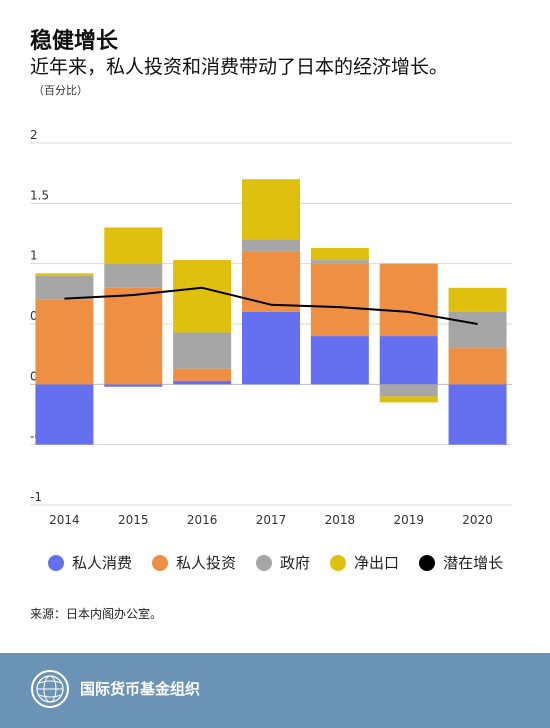 The height and width of the screenshot is (728, 550). What do you see at coordinates (64, 520) in the screenshot?
I see `x-tick-label: 2014` at bounding box center [64, 520].